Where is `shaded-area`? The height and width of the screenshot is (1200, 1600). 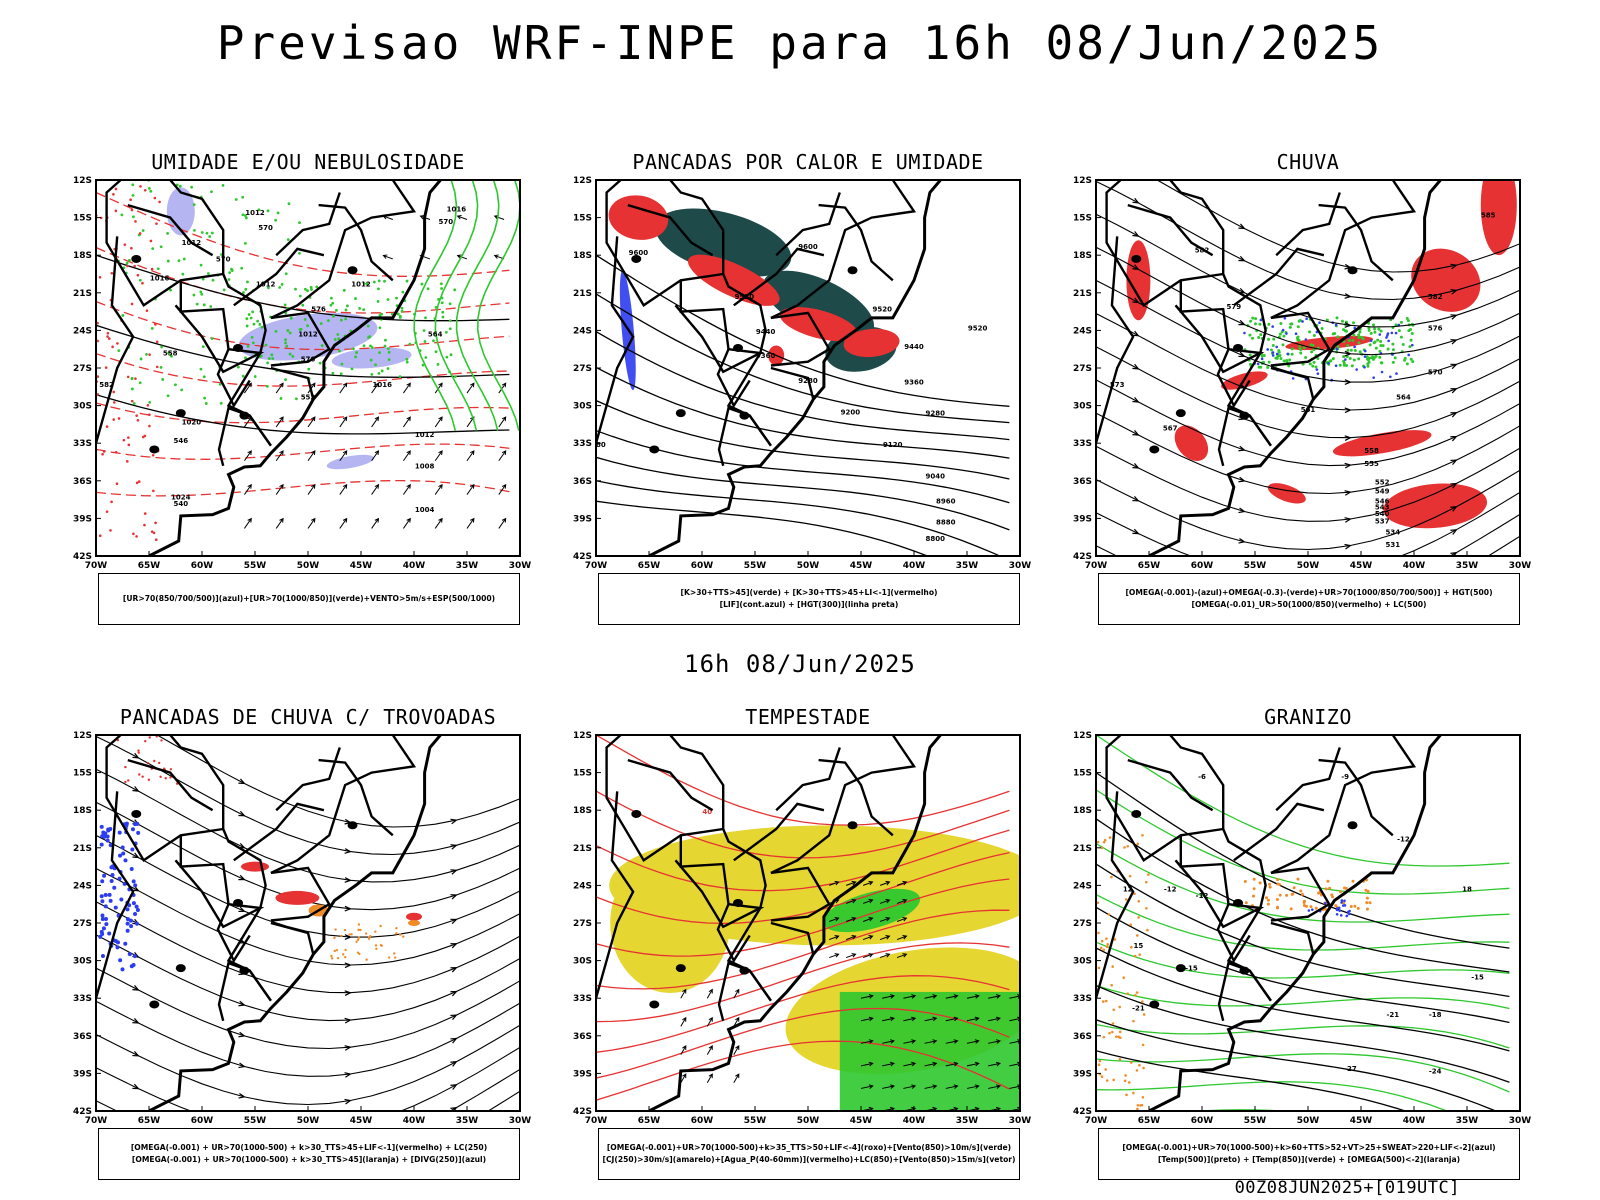
shaded-area is located at coordinates (255, 866).